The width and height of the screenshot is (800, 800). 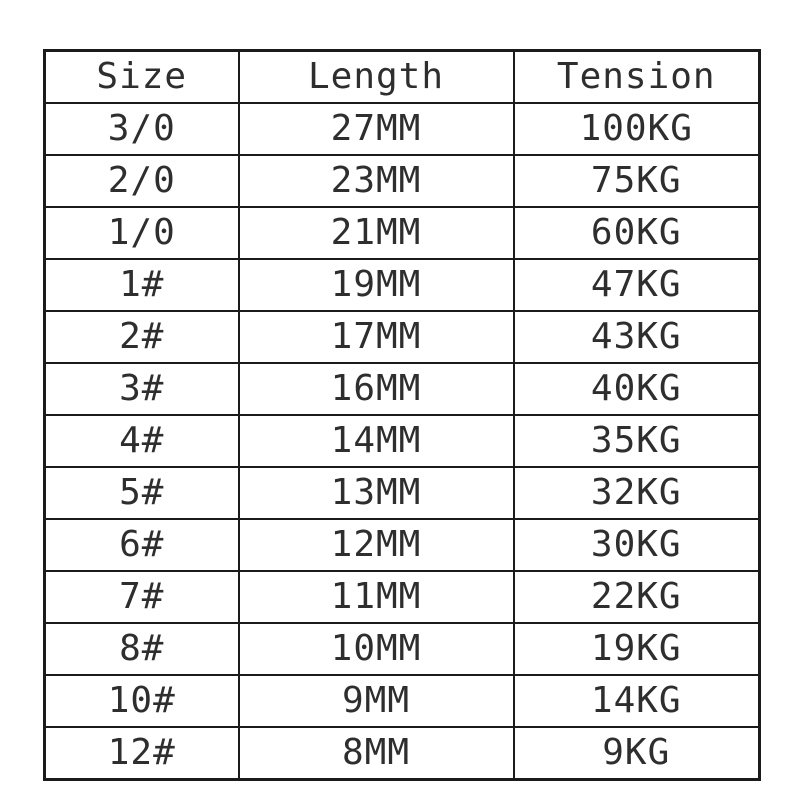 I want to click on table-cell-size: 1#, so click(x=141, y=285).